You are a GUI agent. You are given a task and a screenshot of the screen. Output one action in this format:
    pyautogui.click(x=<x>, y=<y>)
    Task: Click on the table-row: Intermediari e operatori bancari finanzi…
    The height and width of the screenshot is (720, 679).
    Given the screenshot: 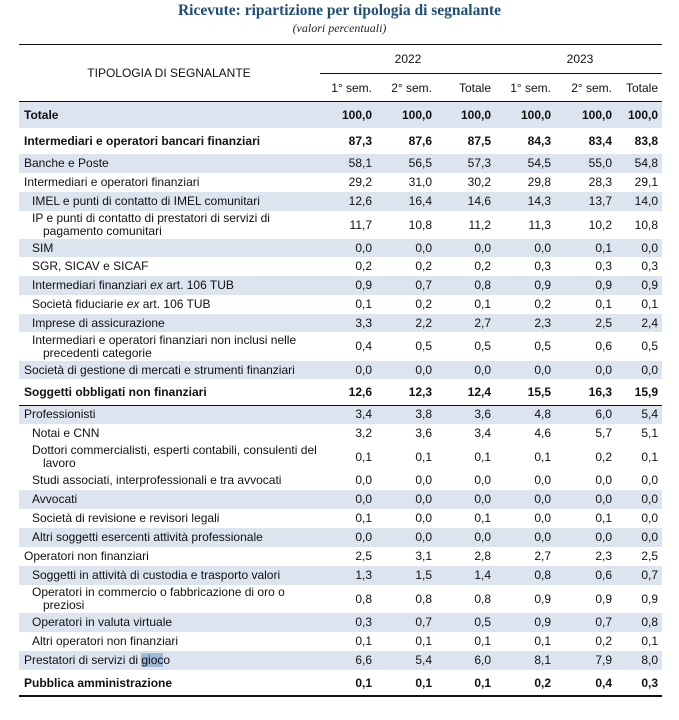 What is the action you would take?
    pyautogui.click(x=340, y=141)
    